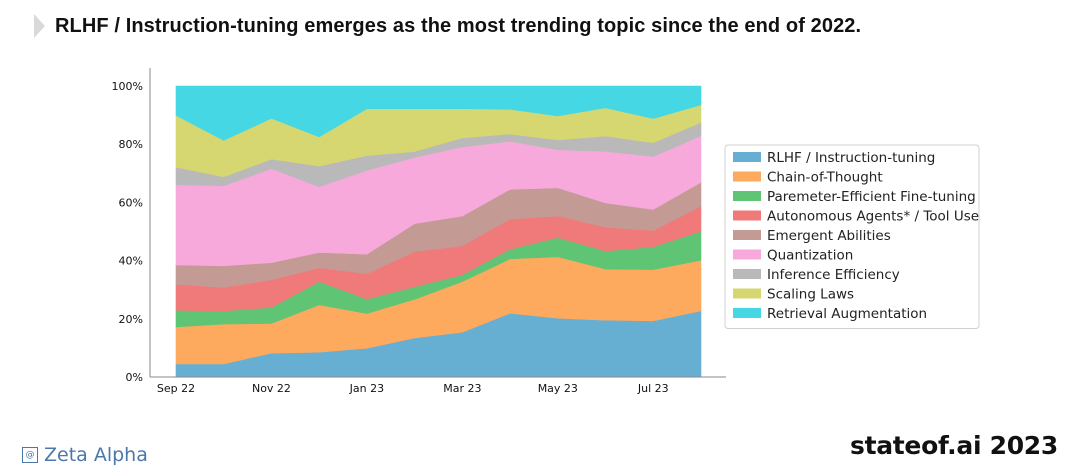  I want to click on x-tick-label: Jul 23, so click(653, 388).